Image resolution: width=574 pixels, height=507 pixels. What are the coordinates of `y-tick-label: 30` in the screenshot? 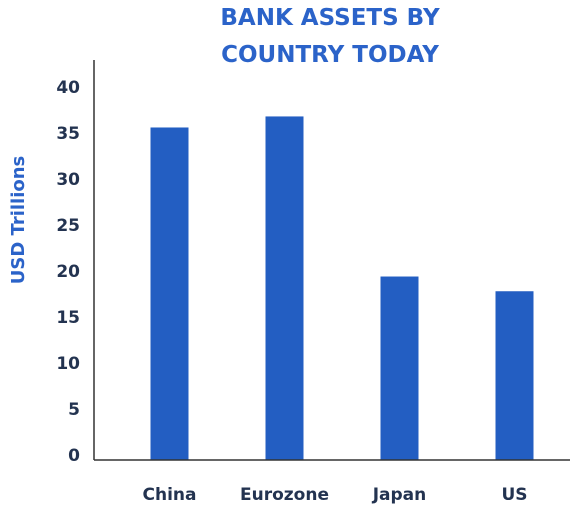 It's located at (68, 180).